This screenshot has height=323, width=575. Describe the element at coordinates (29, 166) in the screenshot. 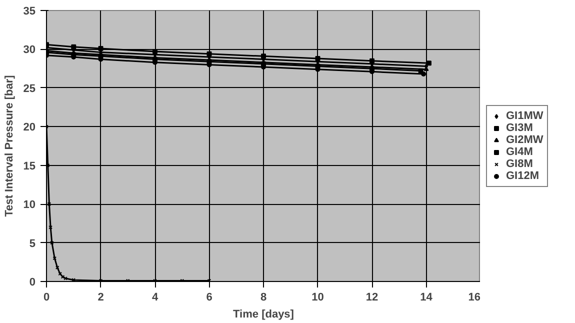

I see `y-tick-label: 15` at that location.